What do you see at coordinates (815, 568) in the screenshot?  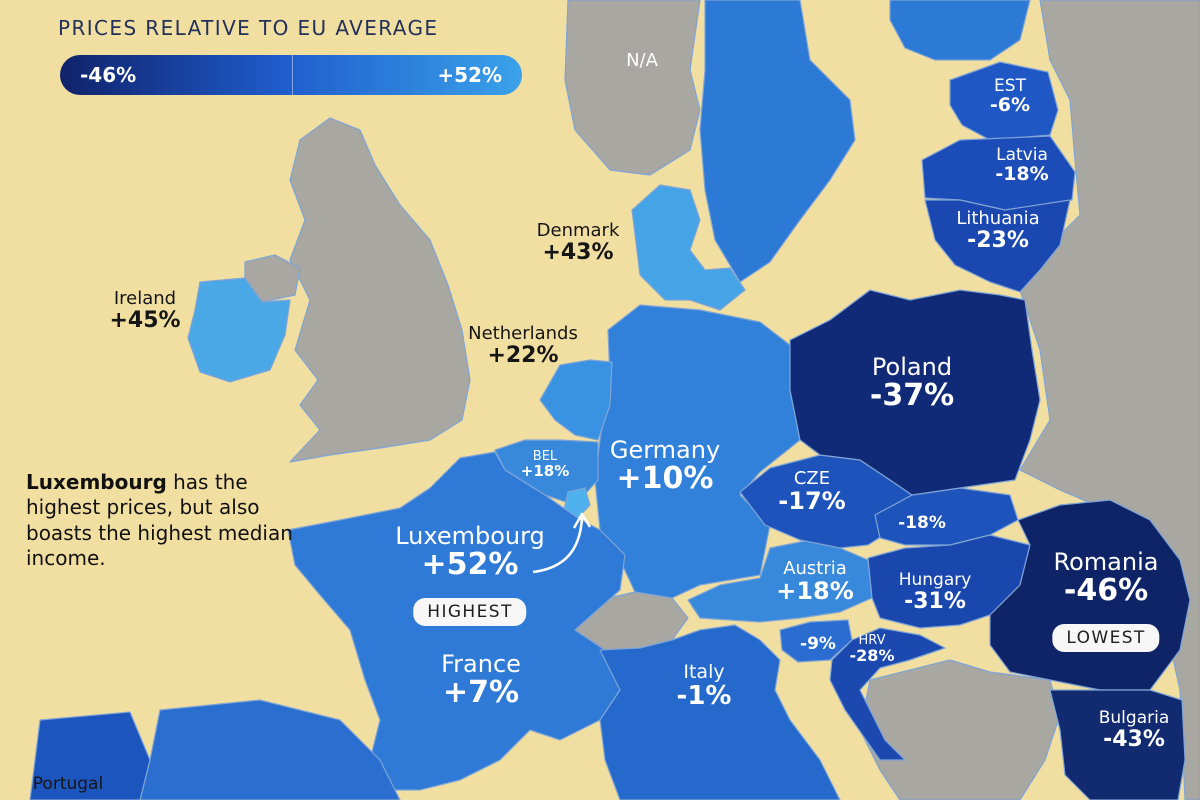 I see `label-austria-name: Austria` at bounding box center [815, 568].